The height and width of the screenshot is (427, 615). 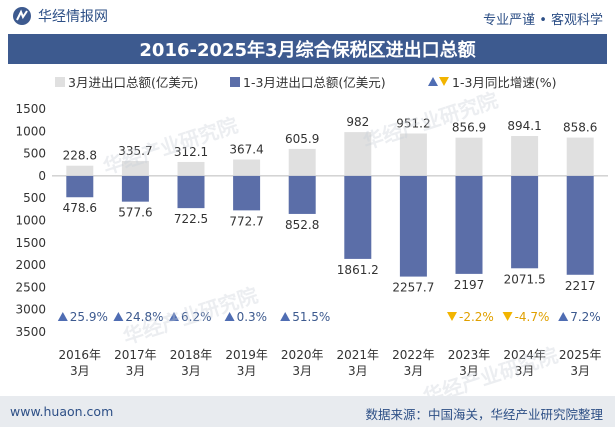 What do you see at coordinates (433, 81) in the screenshot?
I see `triangle-up-icon` at bounding box center [433, 81].